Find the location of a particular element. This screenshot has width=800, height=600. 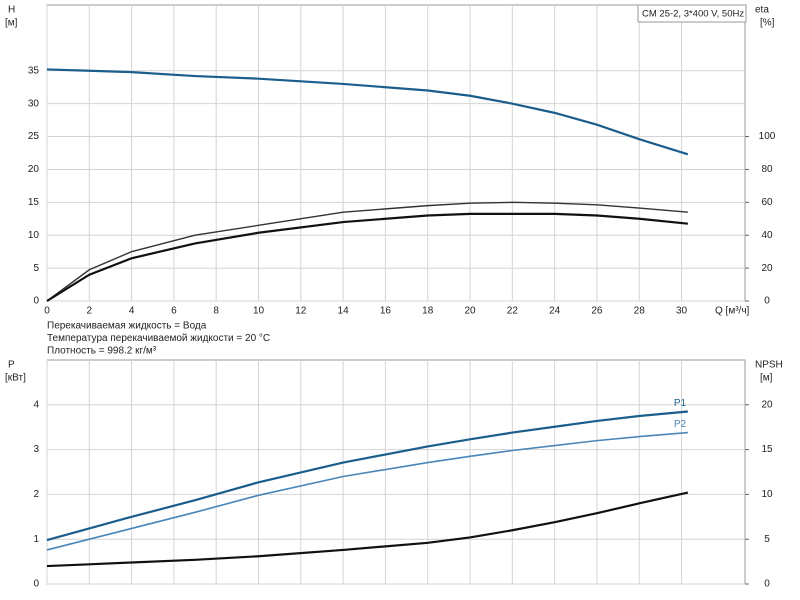

x-tick-label: 10 is located at coordinates (259, 311).